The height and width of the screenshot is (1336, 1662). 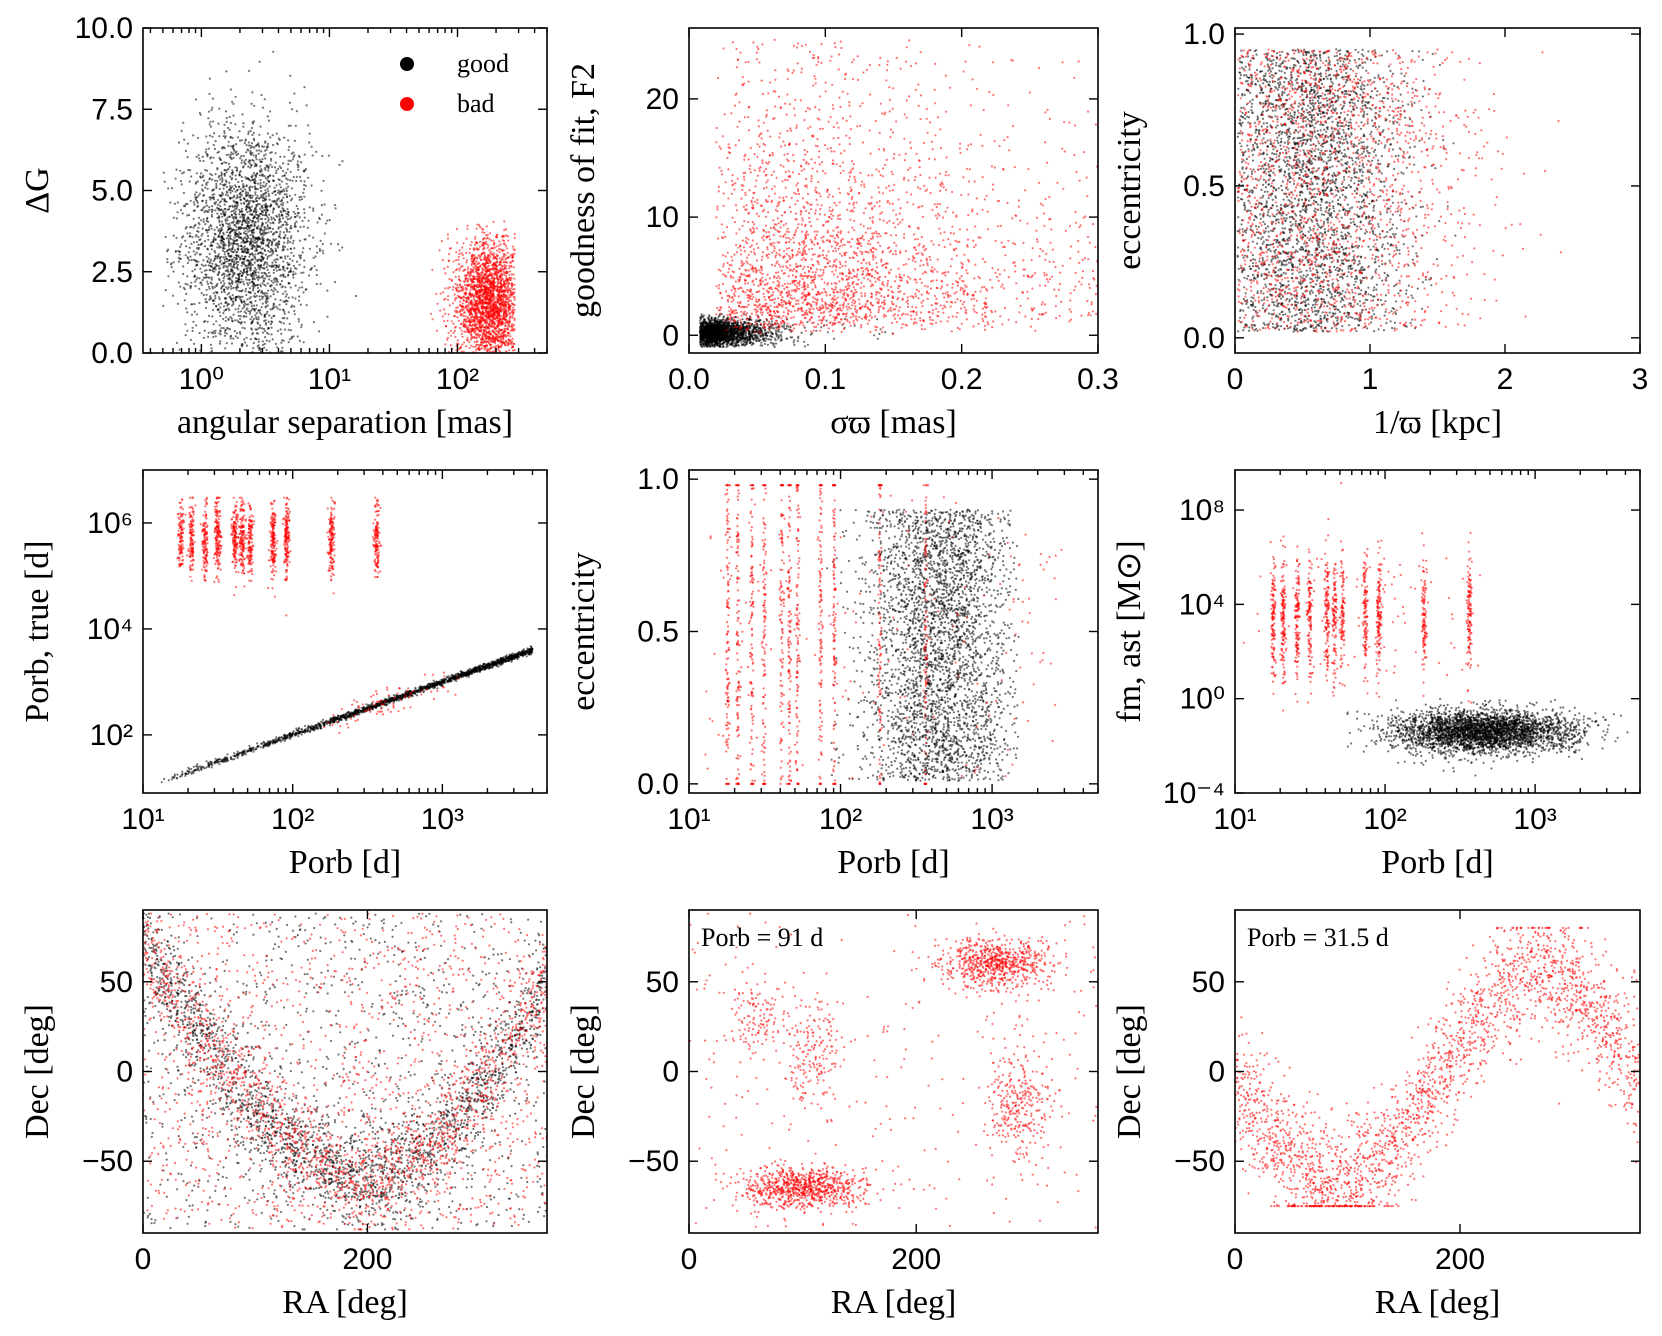 I want to click on points-p1, so click(x=339, y=201).